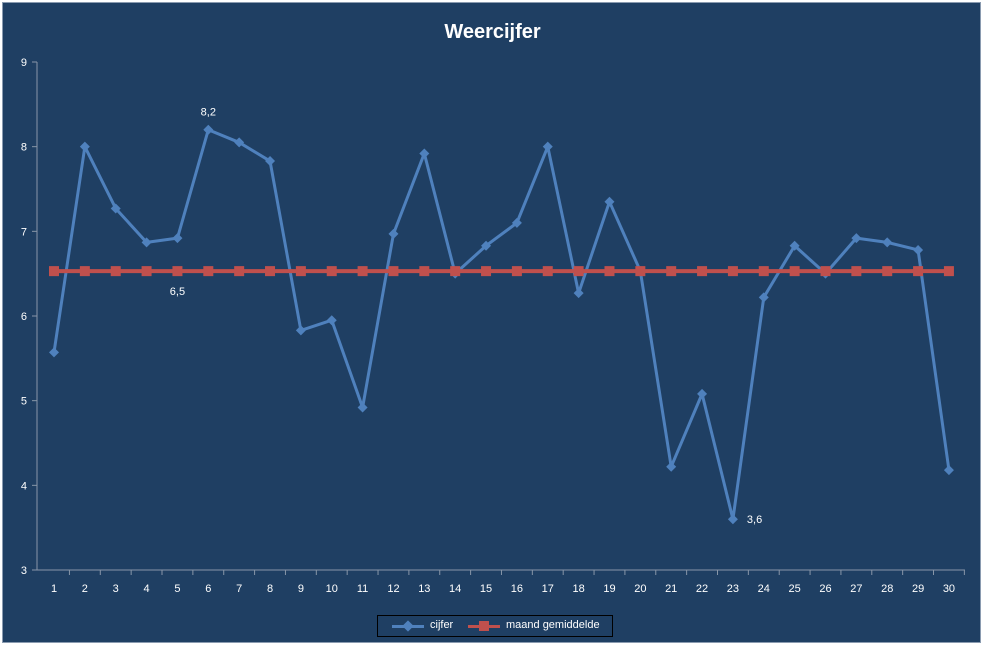 The image size is (987, 648). What do you see at coordinates (393, 589) in the screenshot?
I see `x-tick-label: 12` at bounding box center [393, 589].